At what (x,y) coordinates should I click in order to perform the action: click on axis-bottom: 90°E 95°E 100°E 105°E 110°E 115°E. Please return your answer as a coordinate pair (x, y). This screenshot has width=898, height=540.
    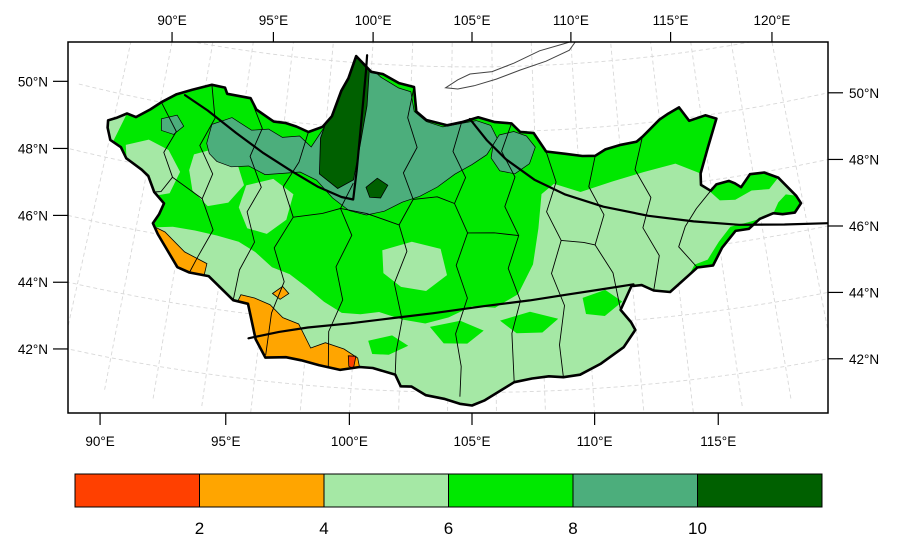
    Looking at the image, I should click on (410, 431).